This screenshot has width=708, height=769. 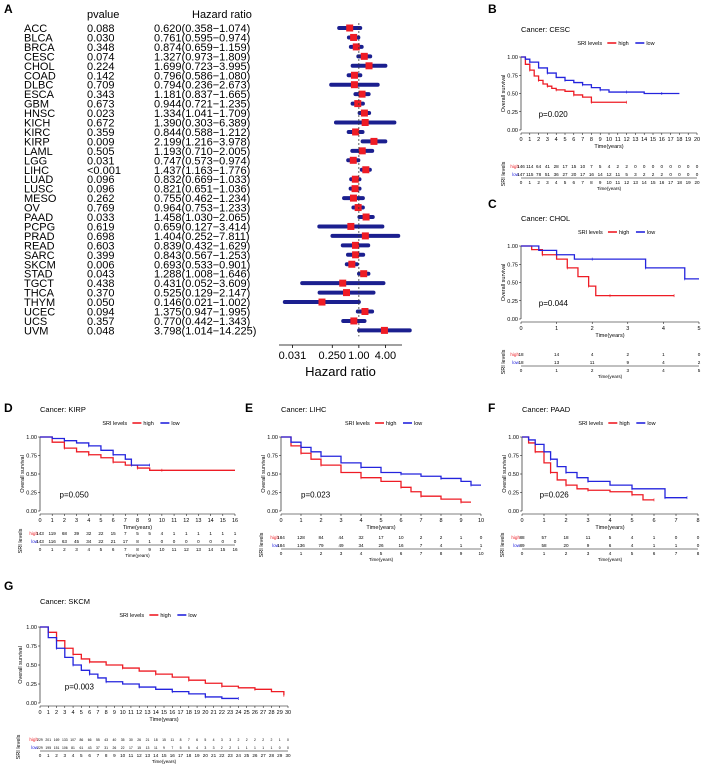 I want to click on km-x-tick-label: 11, so click(x=174, y=521).